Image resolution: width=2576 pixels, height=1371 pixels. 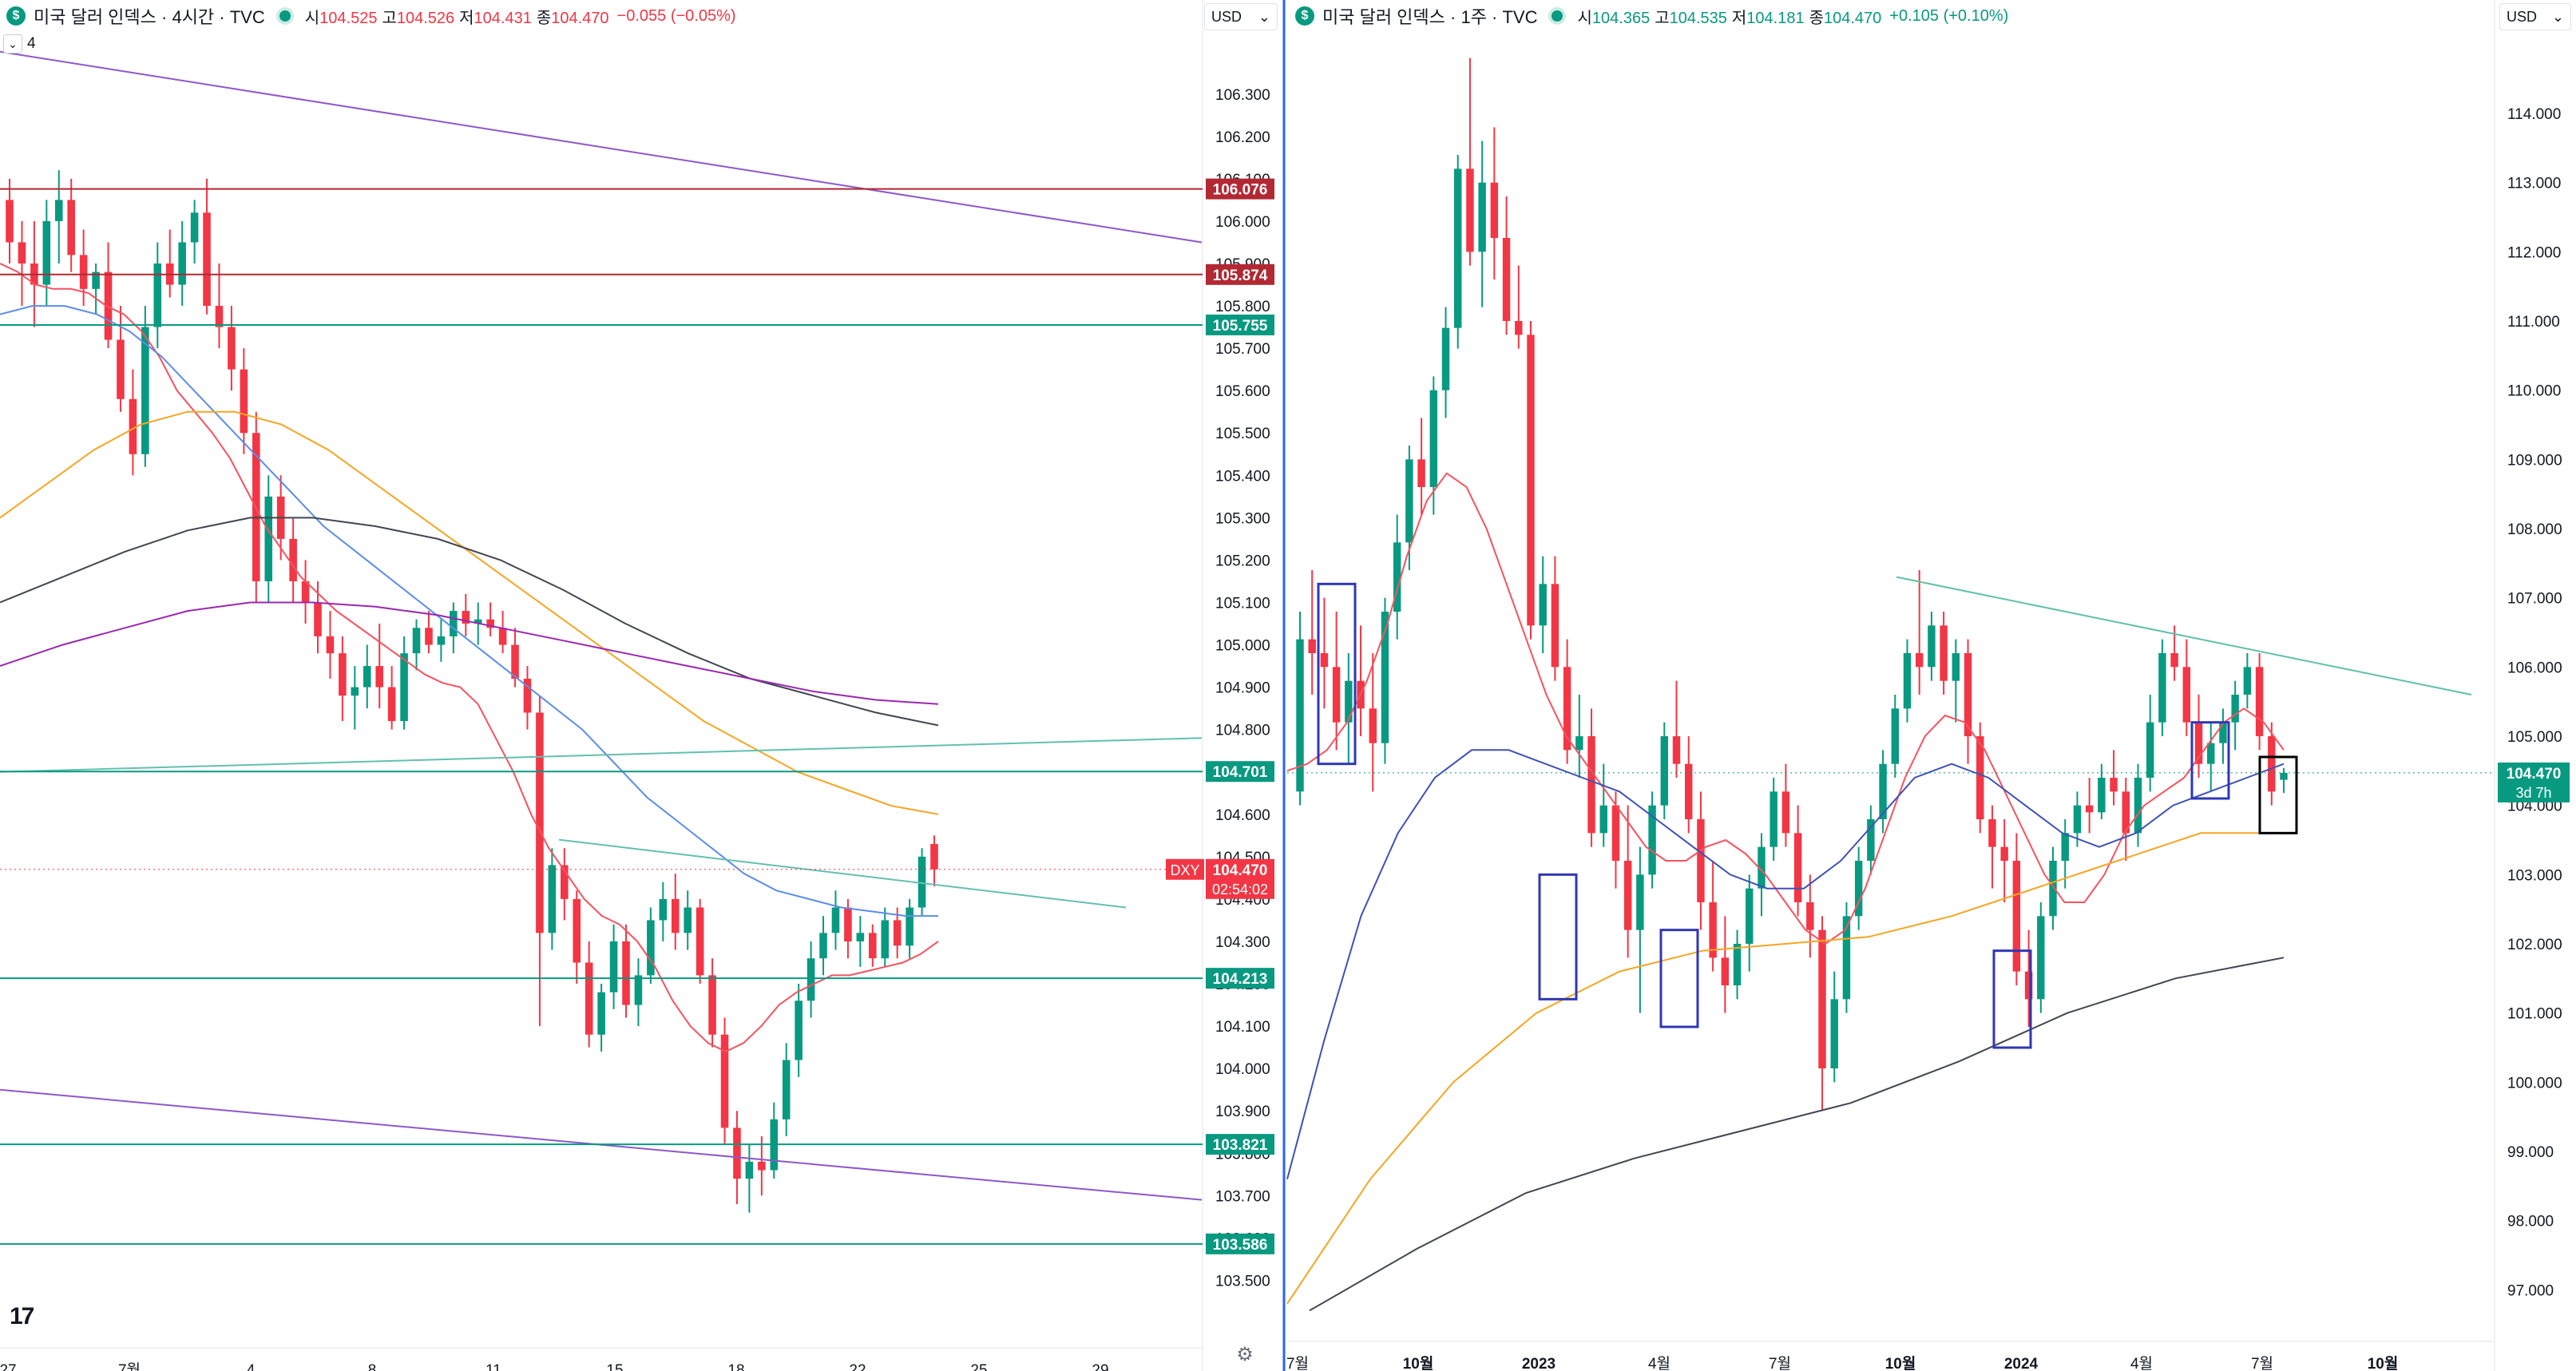 I want to click on price-tag-value: 104.470, so click(x=1240, y=870).